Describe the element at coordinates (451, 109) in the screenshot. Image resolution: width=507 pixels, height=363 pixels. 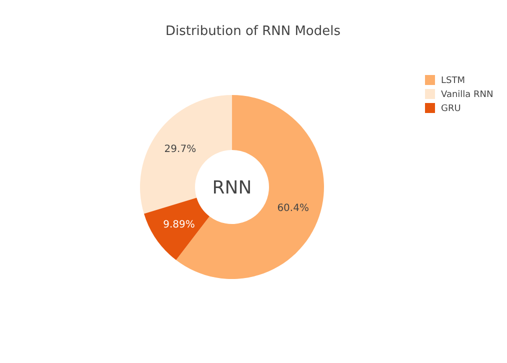
I see `legend-label: GRU` at that location.